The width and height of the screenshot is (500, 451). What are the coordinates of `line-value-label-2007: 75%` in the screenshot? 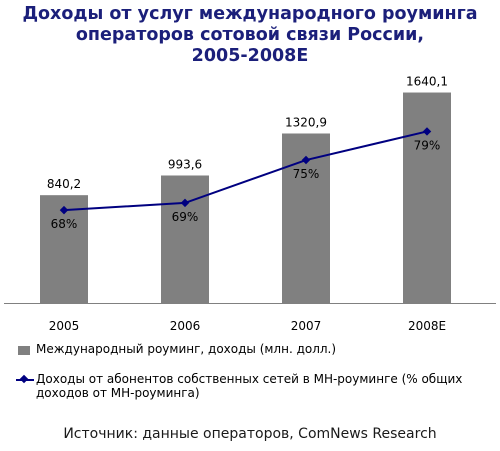 It's located at (306, 174).